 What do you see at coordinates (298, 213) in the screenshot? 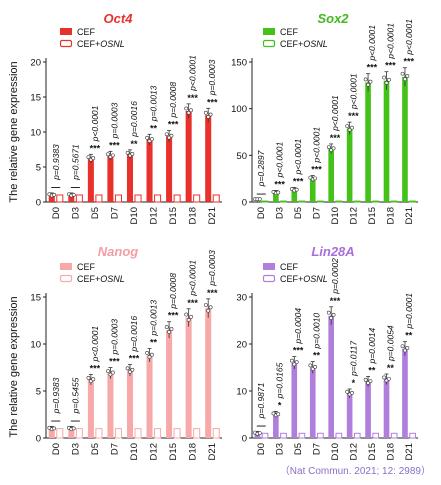
I see `x-tick-label: D5` at bounding box center [298, 213].